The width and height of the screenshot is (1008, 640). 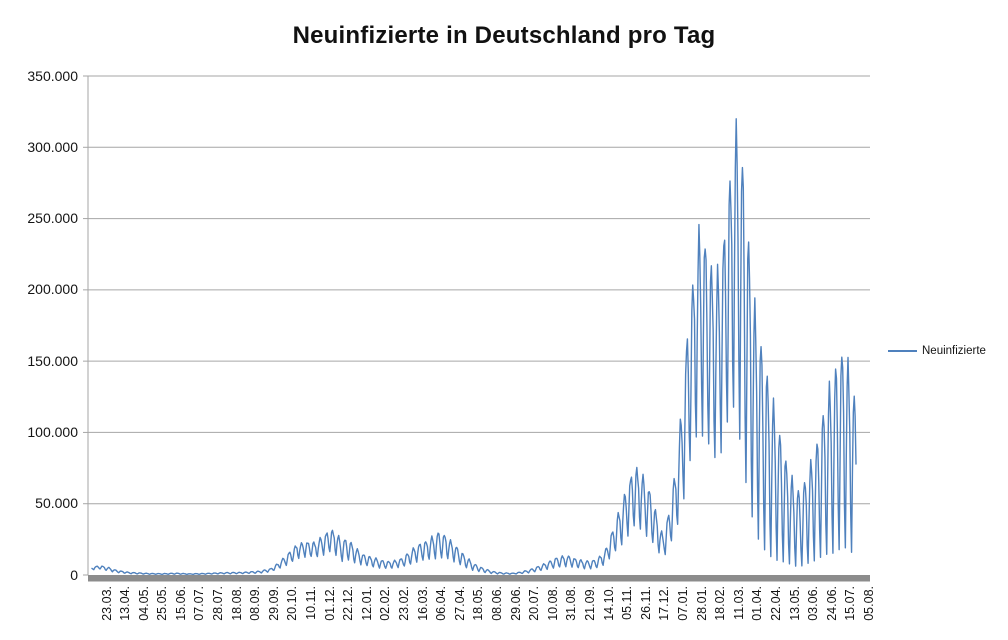 I want to click on x-axis-label: 04.05., so click(x=143, y=603).